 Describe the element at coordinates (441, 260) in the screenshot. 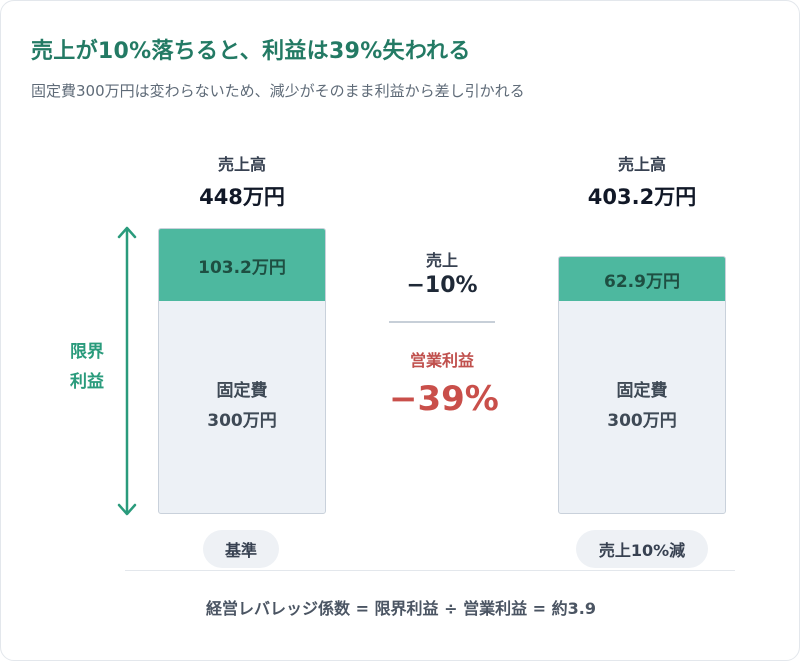

I see `sales-change-label: 売上` at that location.